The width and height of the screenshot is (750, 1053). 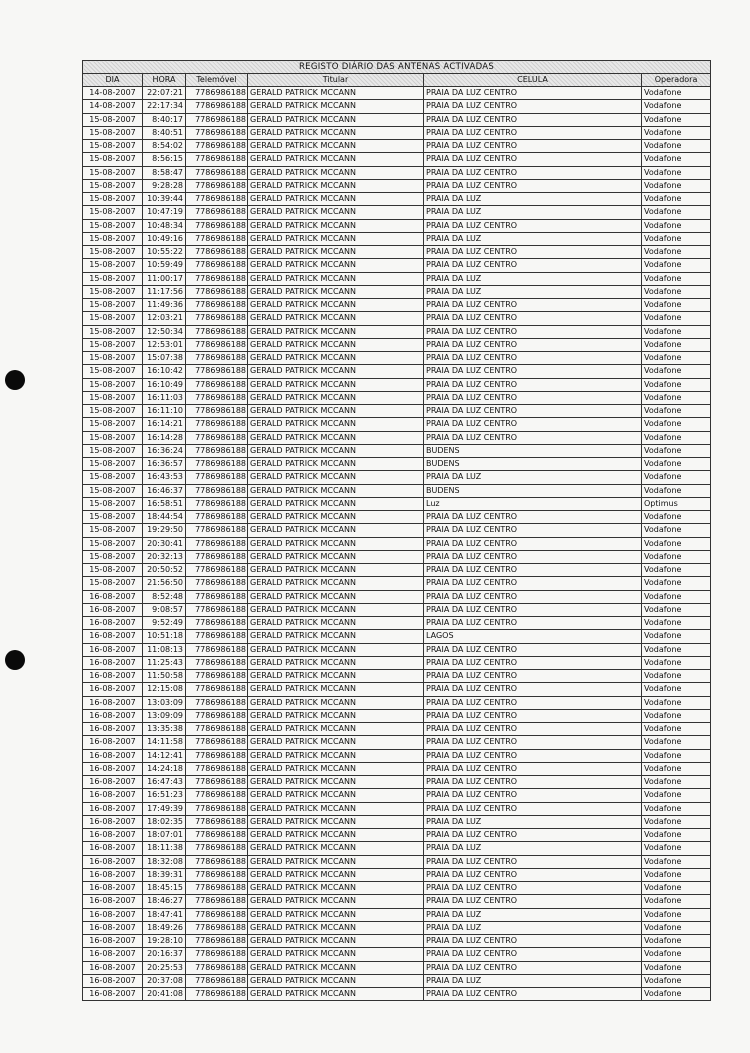 I want to click on cell-hora: 10:51:18, so click(x=164, y=636).